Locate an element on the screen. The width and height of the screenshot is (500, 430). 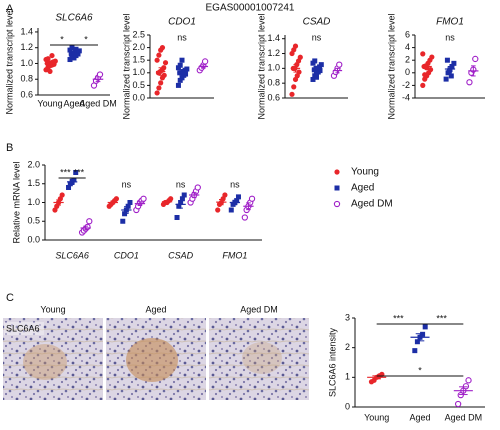
image-label: Aged is located at coordinates (155, 309).